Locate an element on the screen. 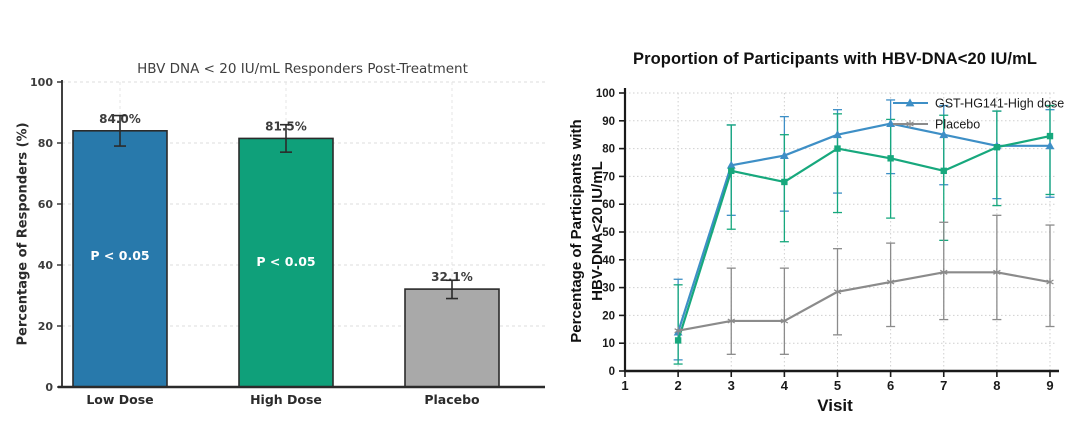  line-chart-y-tick-label: 90 is located at coordinates (608, 122).